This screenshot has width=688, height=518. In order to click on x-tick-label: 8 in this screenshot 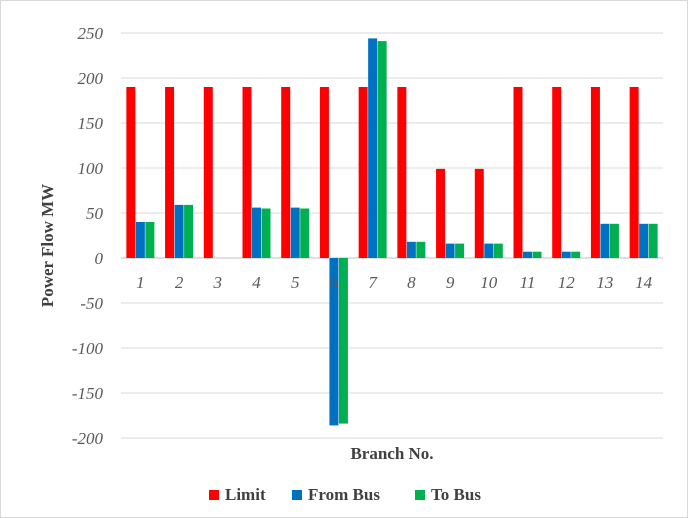, I will do `click(411, 282)`.